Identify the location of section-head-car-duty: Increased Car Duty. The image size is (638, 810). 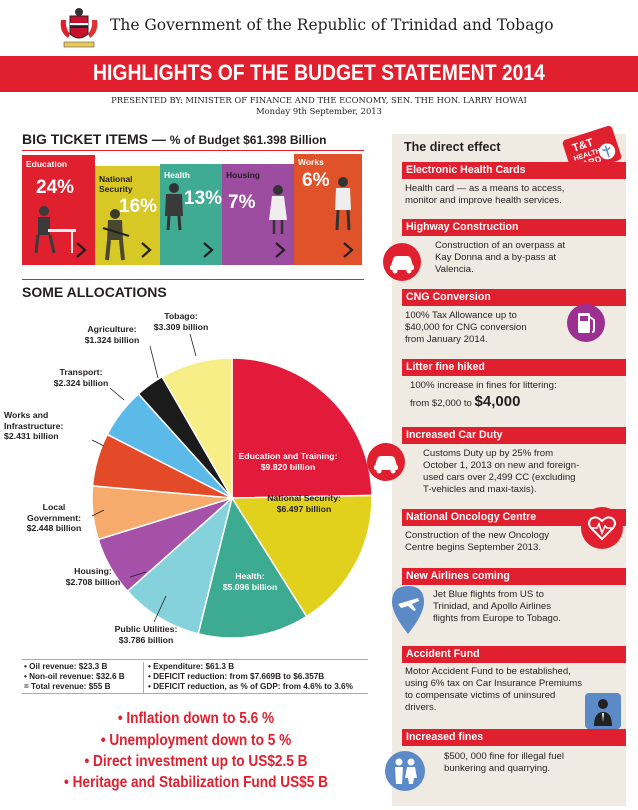
(514, 435).